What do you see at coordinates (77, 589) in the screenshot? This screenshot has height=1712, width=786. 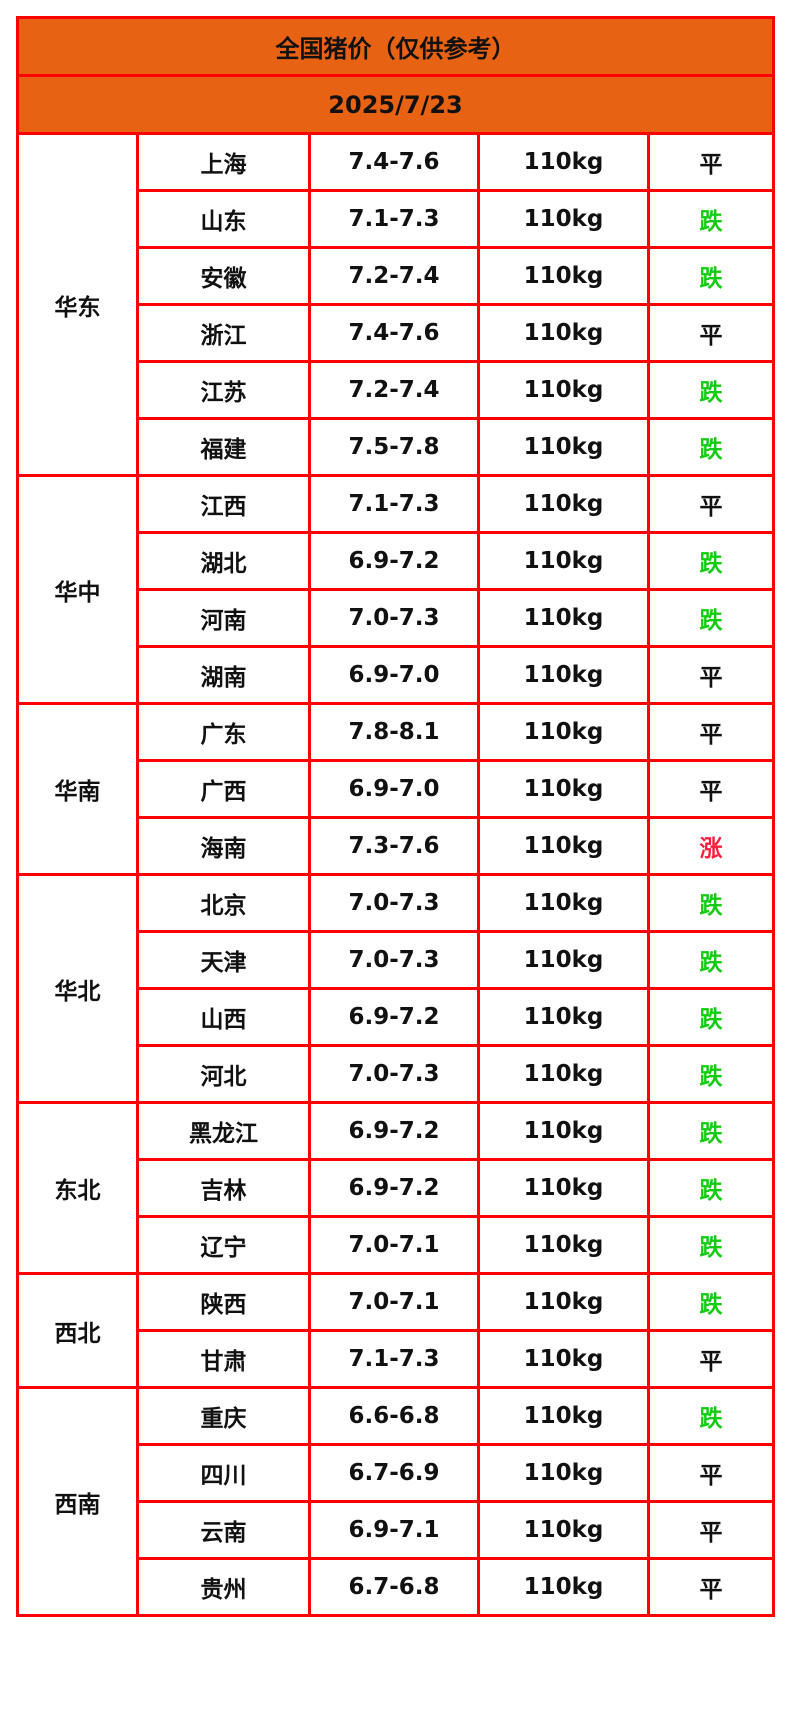 I see `region-cell: 华中` at bounding box center [77, 589].